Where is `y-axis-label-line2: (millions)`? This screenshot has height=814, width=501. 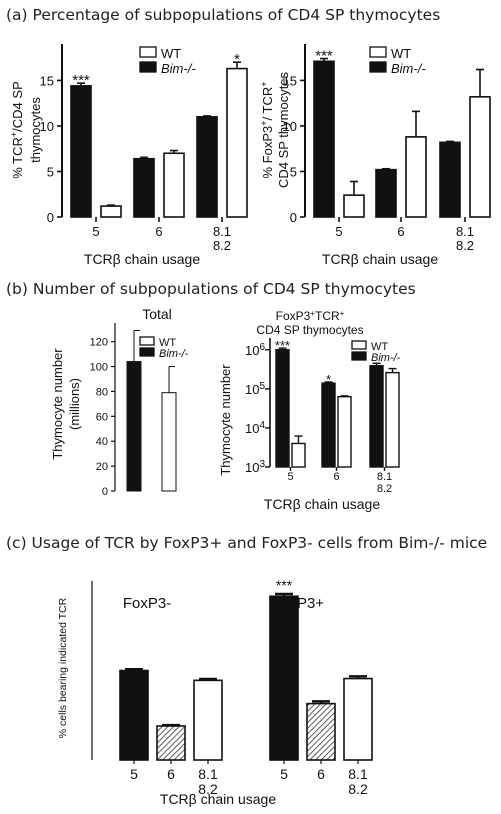 y-axis-label-line2: (millions) is located at coordinates (74, 404).